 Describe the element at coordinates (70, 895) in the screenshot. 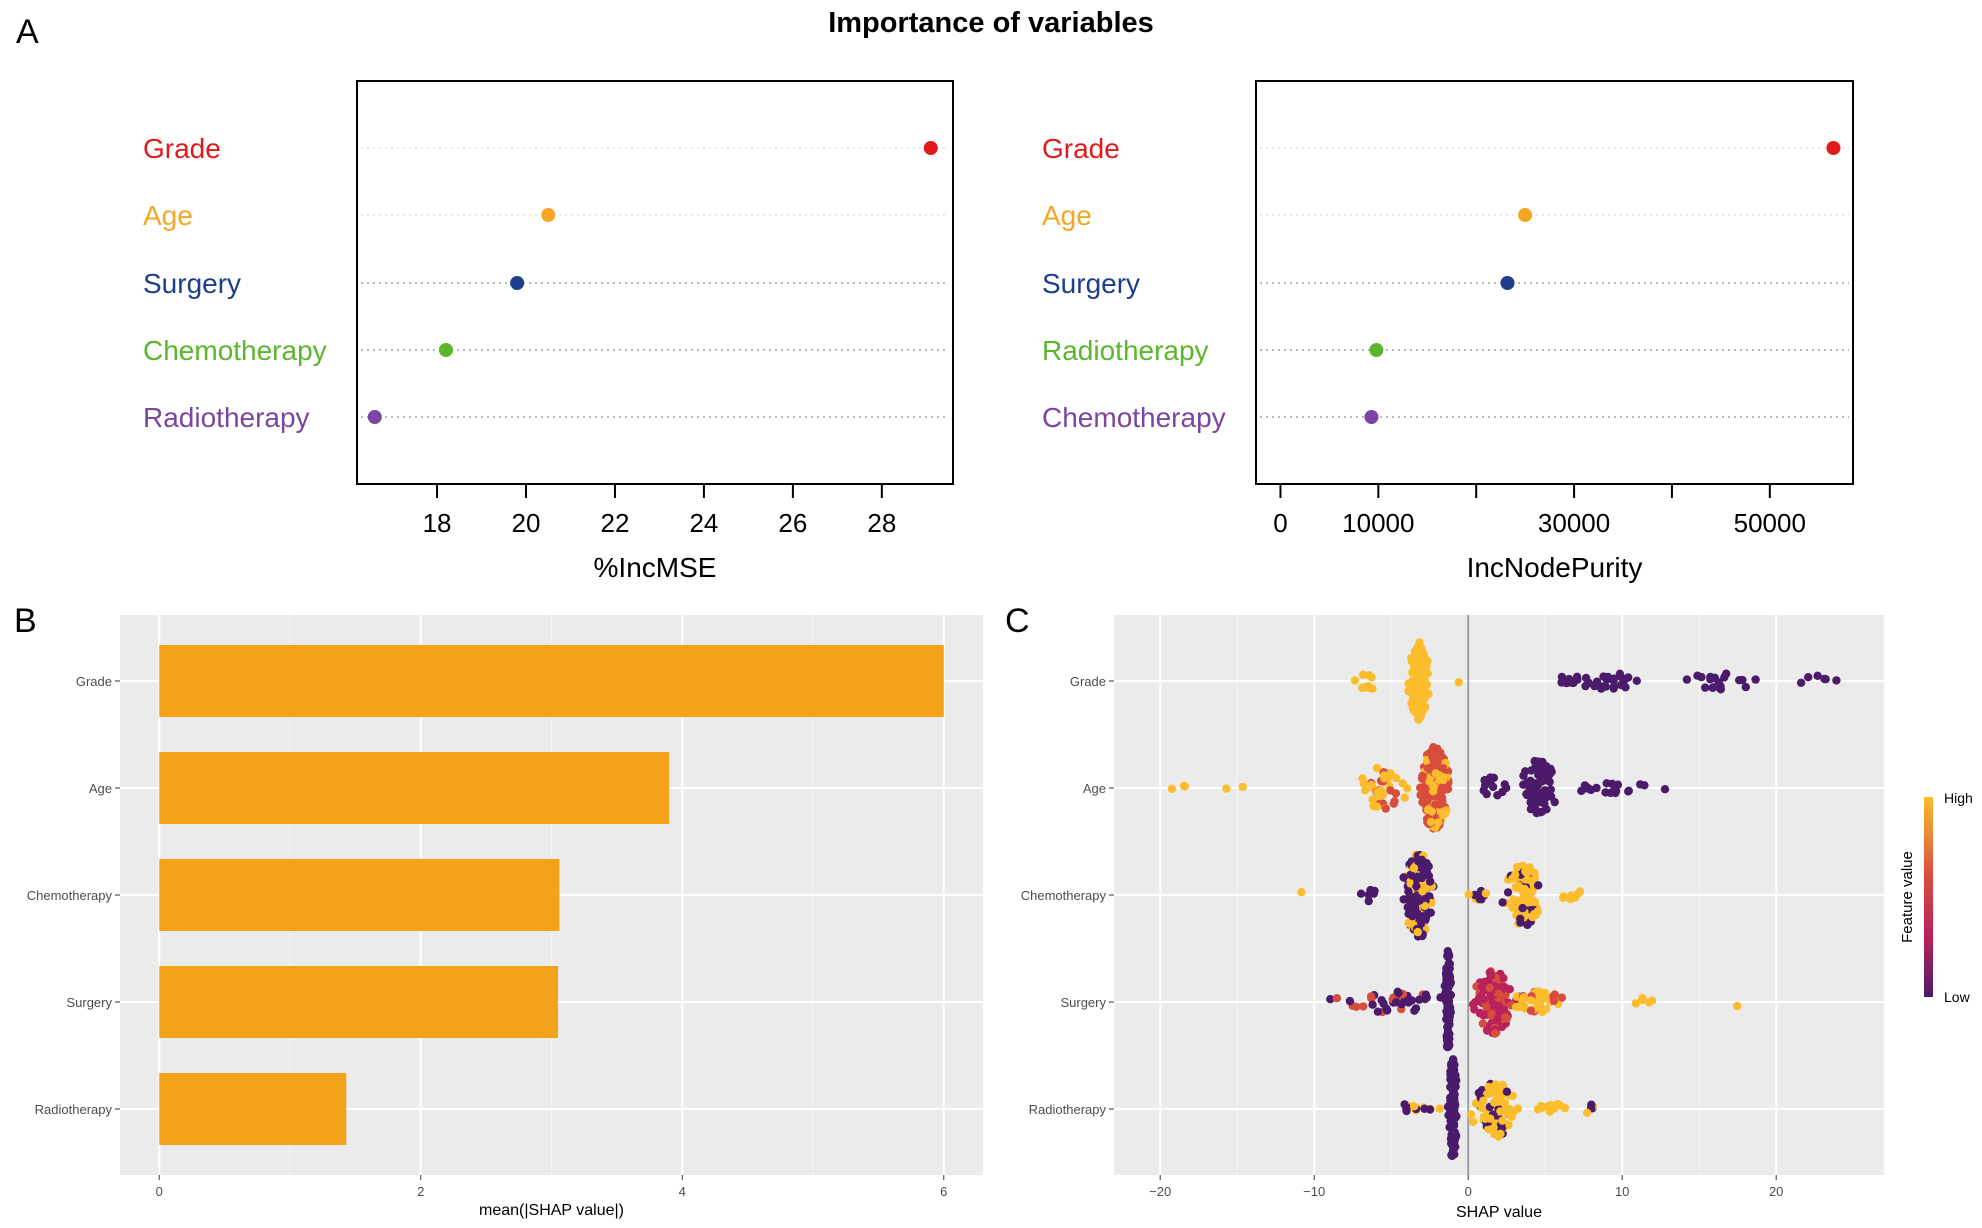

I see `y-tick-label-chemotherapy: Chemotherapy` at that location.